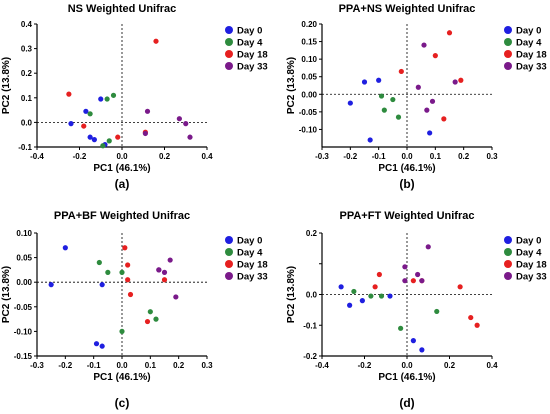 The height and width of the screenshot is (414, 550). I want to click on chart-title: NS Weighted Unifrac, so click(122, 9).